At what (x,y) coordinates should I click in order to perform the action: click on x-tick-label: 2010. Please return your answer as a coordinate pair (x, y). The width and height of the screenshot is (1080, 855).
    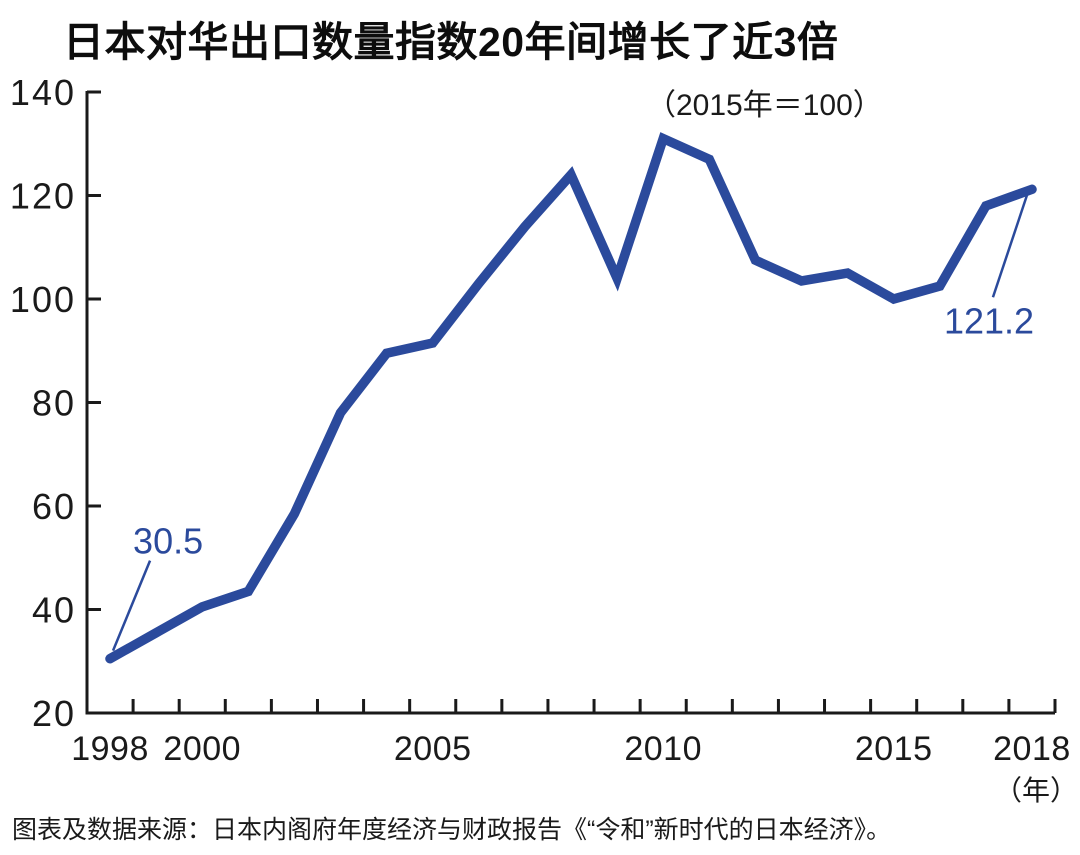
    Looking at the image, I should click on (663, 749).